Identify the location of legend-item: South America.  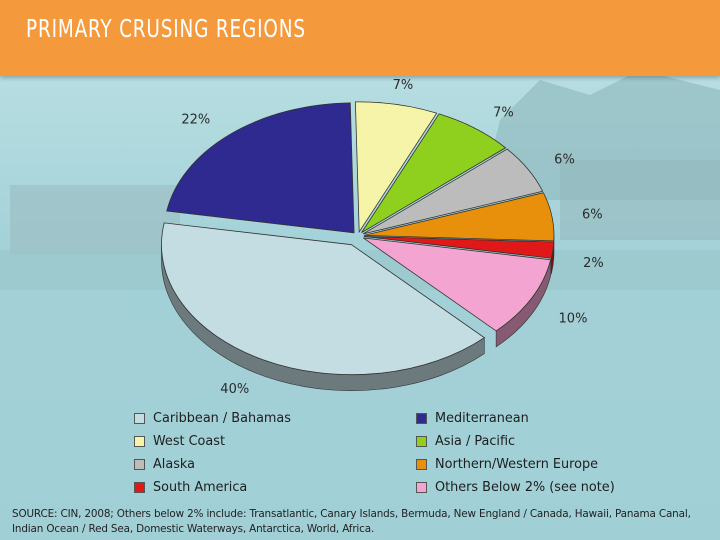
(193, 487).